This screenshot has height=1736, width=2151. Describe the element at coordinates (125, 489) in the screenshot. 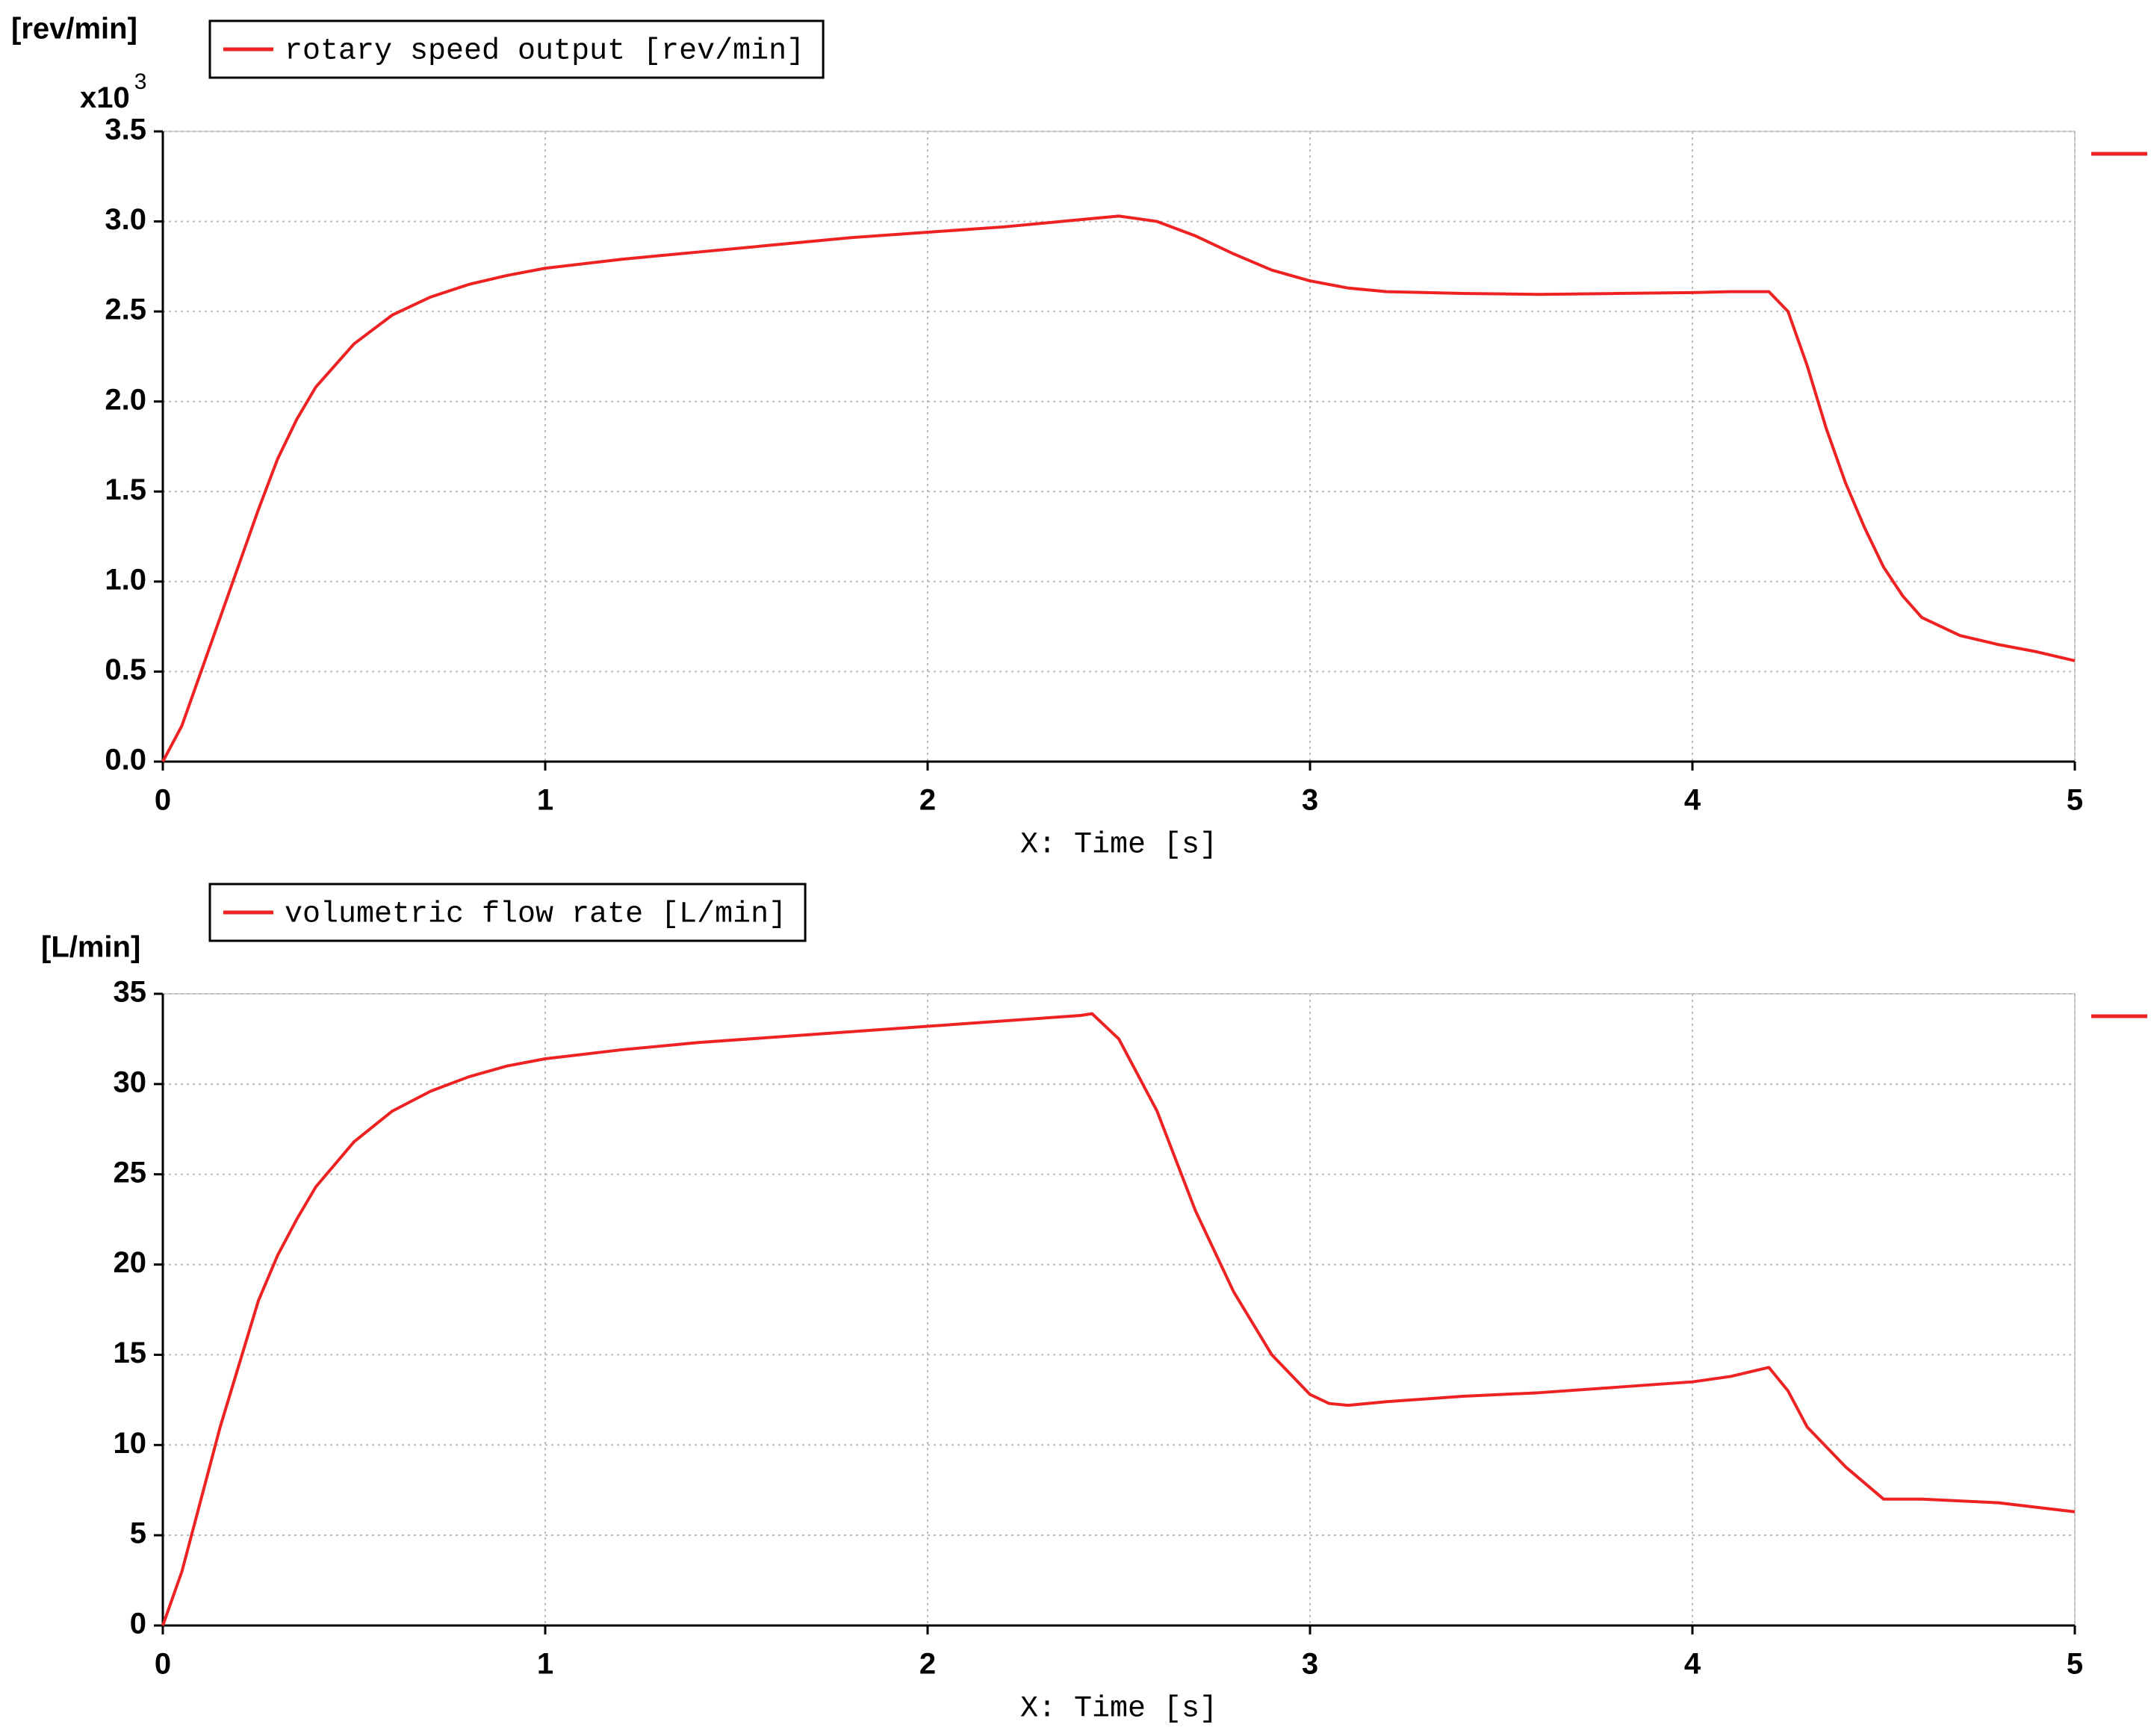

I see `y-tick-label: 1.5` at that location.